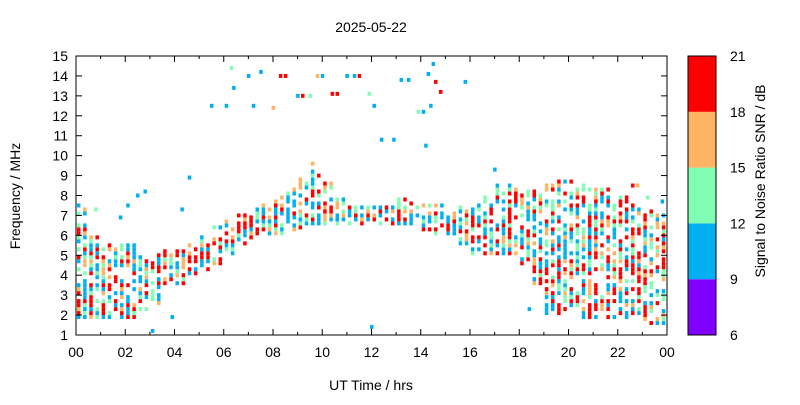 Image resolution: width=800 pixels, height=405 pixels. What do you see at coordinates (60, 96) in the screenshot?
I see `y-tick-label: 13` at bounding box center [60, 96].